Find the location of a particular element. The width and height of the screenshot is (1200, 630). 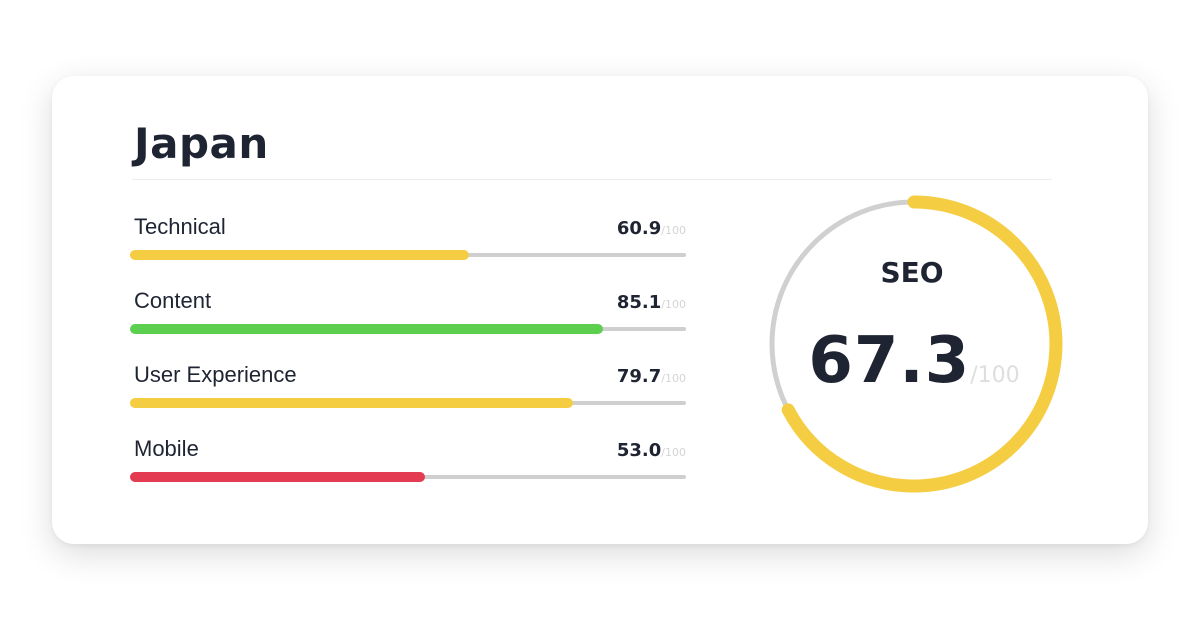

metric-label: User Experience is located at coordinates (215, 374).